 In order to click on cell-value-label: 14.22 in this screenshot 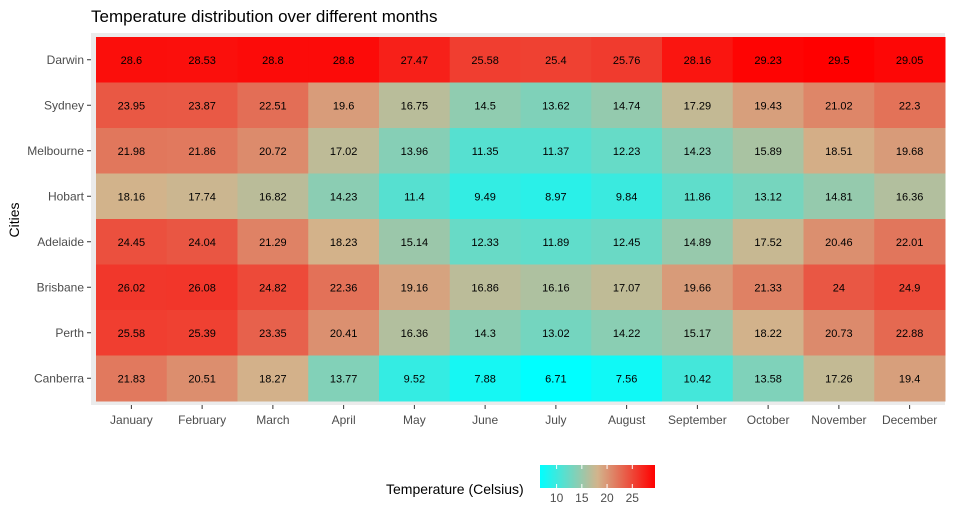, I will do `click(627, 334)`.